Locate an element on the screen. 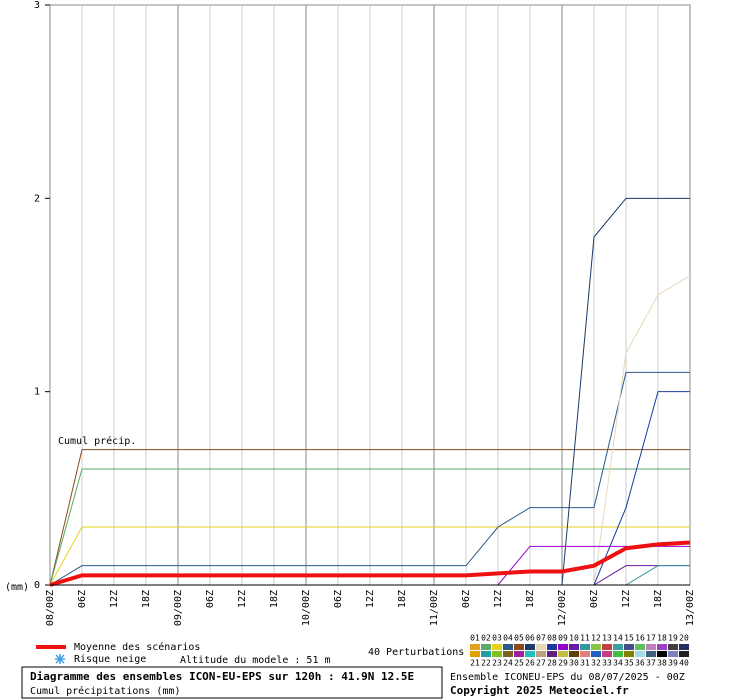 The height and width of the screenshot is (700, 740). mean-legend: Moyenne des scénarios is located at coordinates (137, 647).